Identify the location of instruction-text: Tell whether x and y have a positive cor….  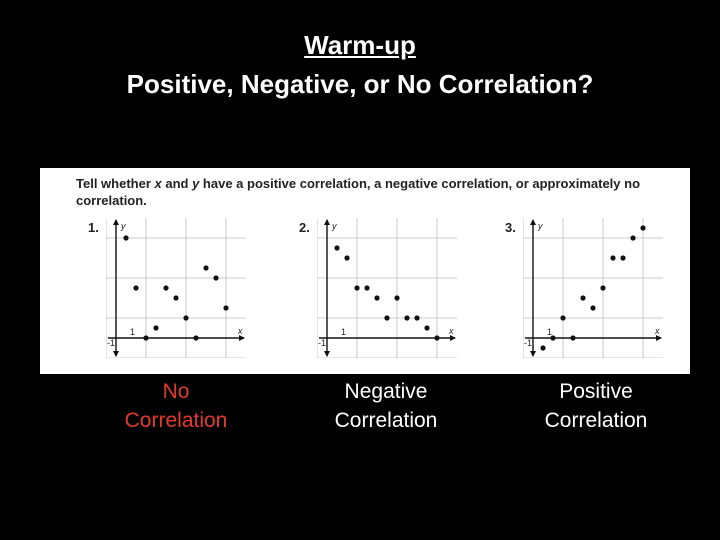
(376, 192).